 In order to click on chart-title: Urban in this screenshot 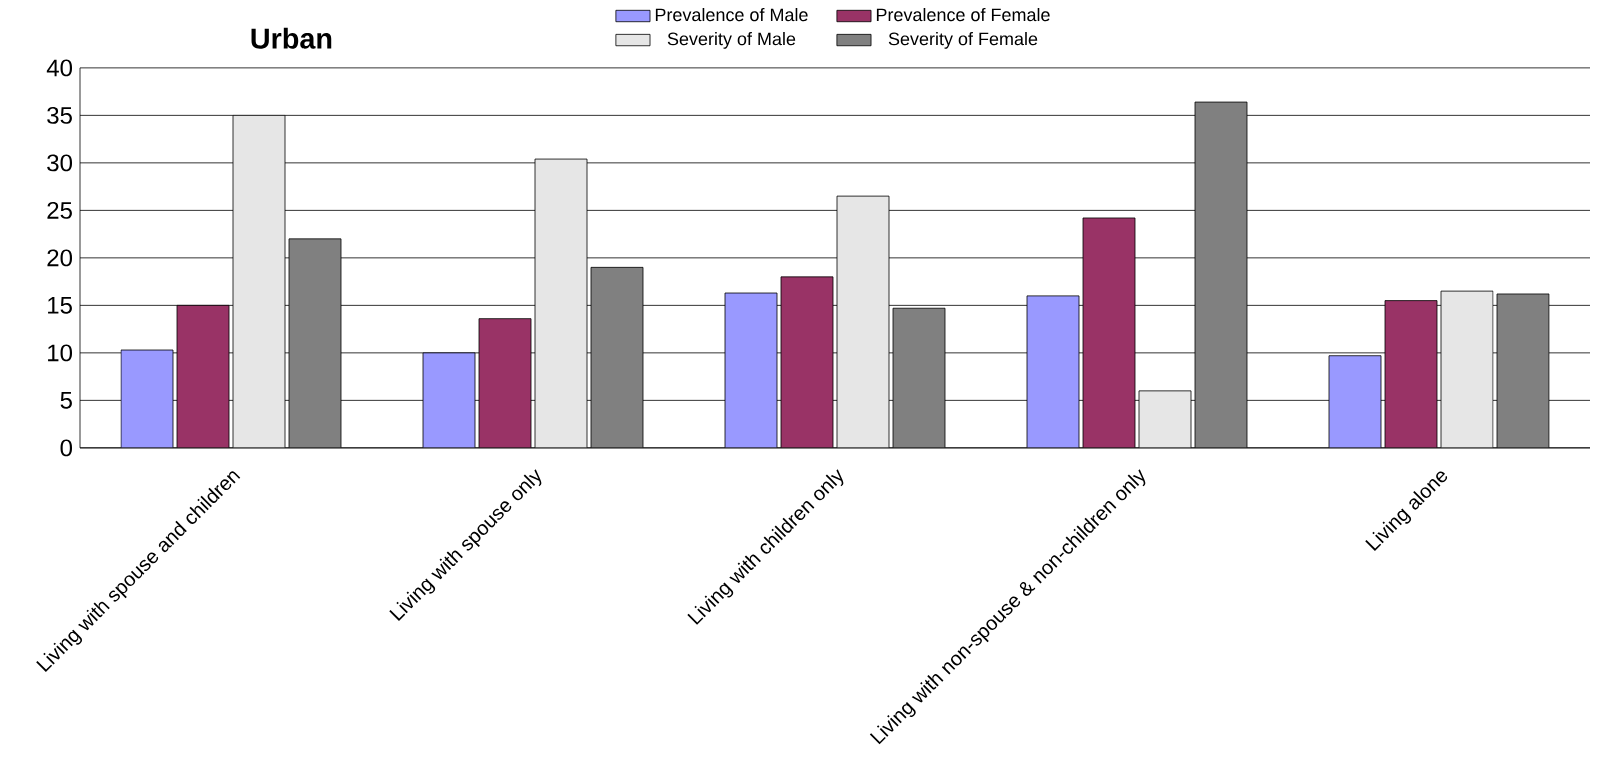, I will do `click(291, 38)`.